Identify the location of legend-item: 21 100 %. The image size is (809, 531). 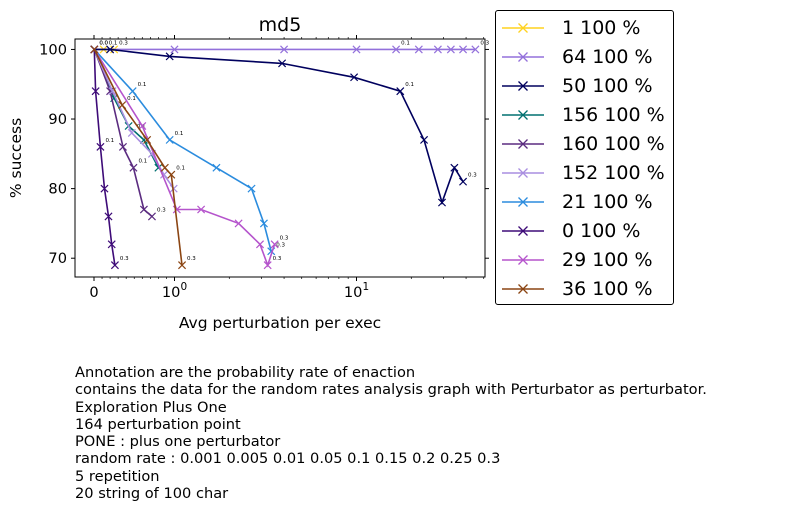
(584, 201).